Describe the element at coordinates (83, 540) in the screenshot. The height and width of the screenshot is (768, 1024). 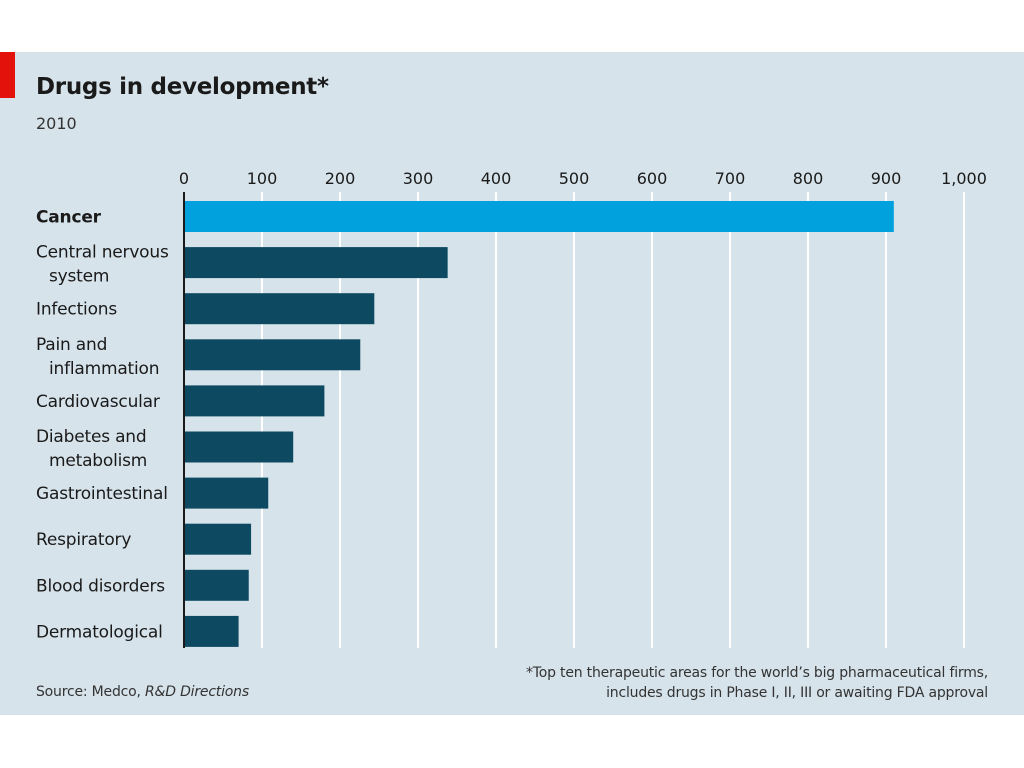
I see `category-label: Respiratory` at that location.